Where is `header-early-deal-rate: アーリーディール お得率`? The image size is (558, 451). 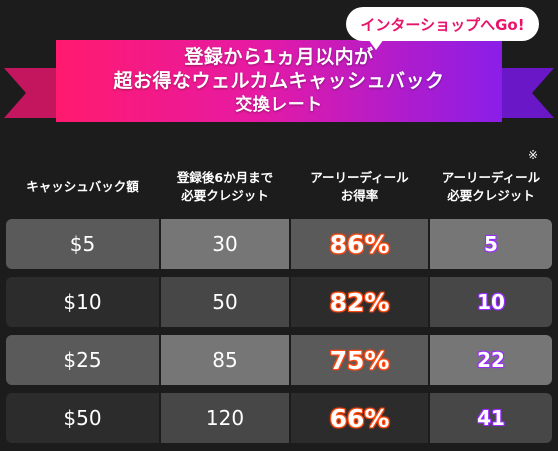 header-early-deal-rate: アーリーディール お得率 is located at coordinates (359, 187).